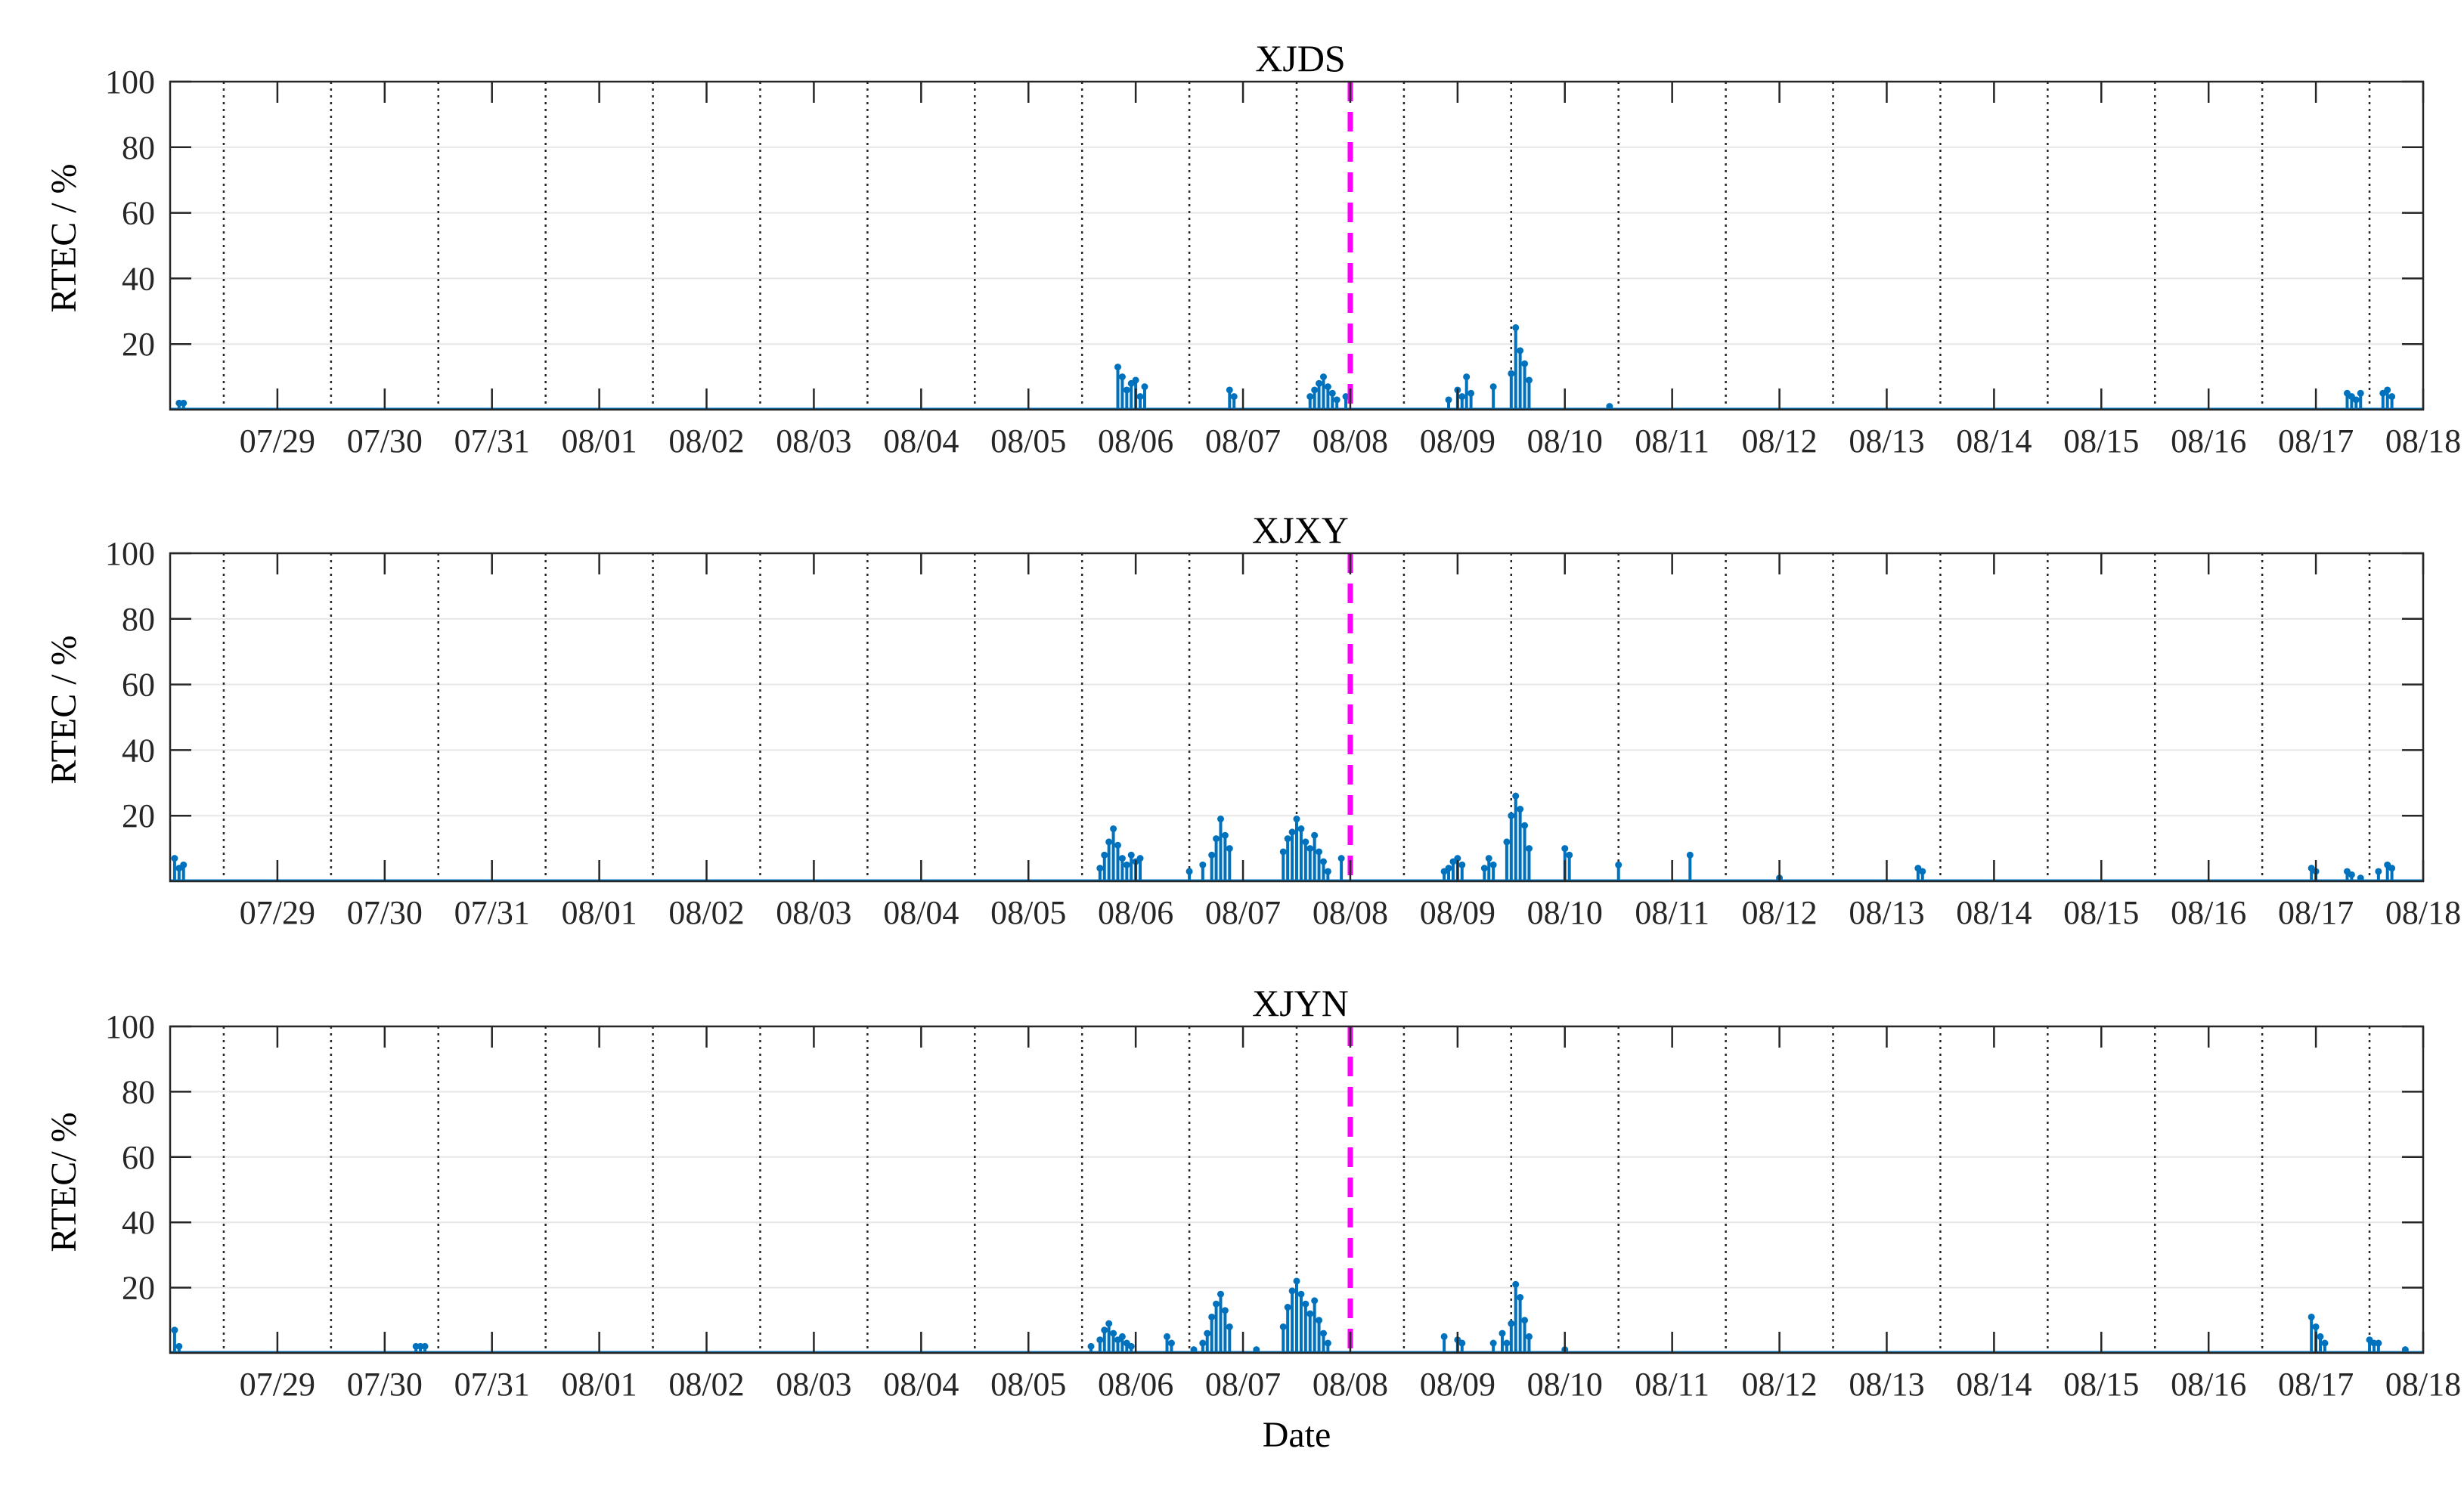 The width and height of the screenshot is (2464, 1492). I want to click on x-tick-label: 08/08, so click(1350, 1385).